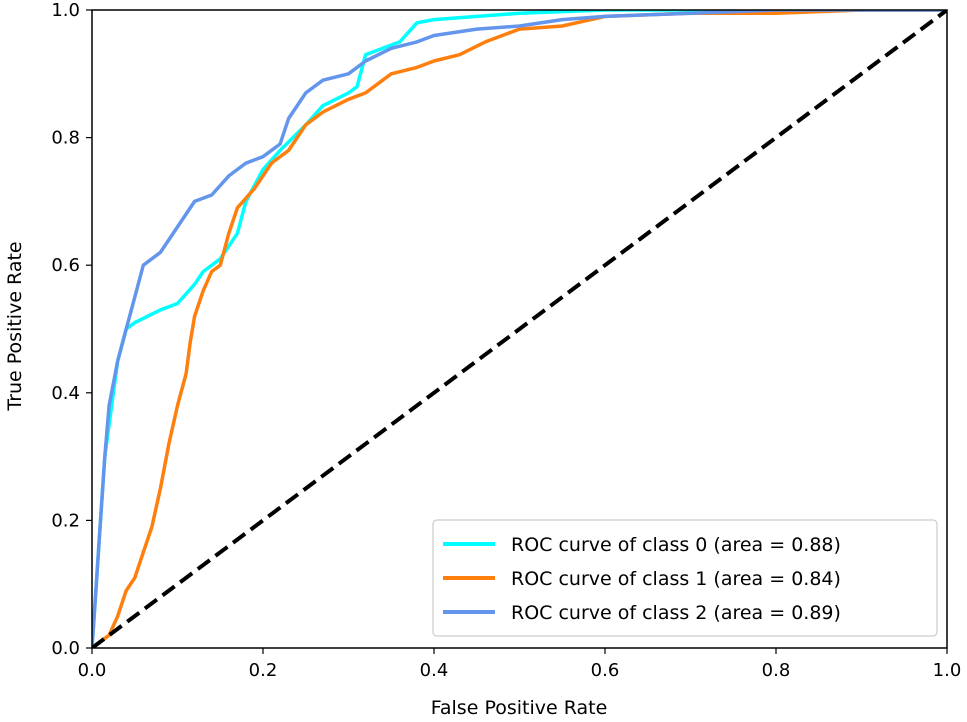  What do you see at coordinates (676, 579) in the screenshot?
I see `legend-label-class-1: ROC curve of class 1 (area = 0.84)` at bounding box center [676, 579].